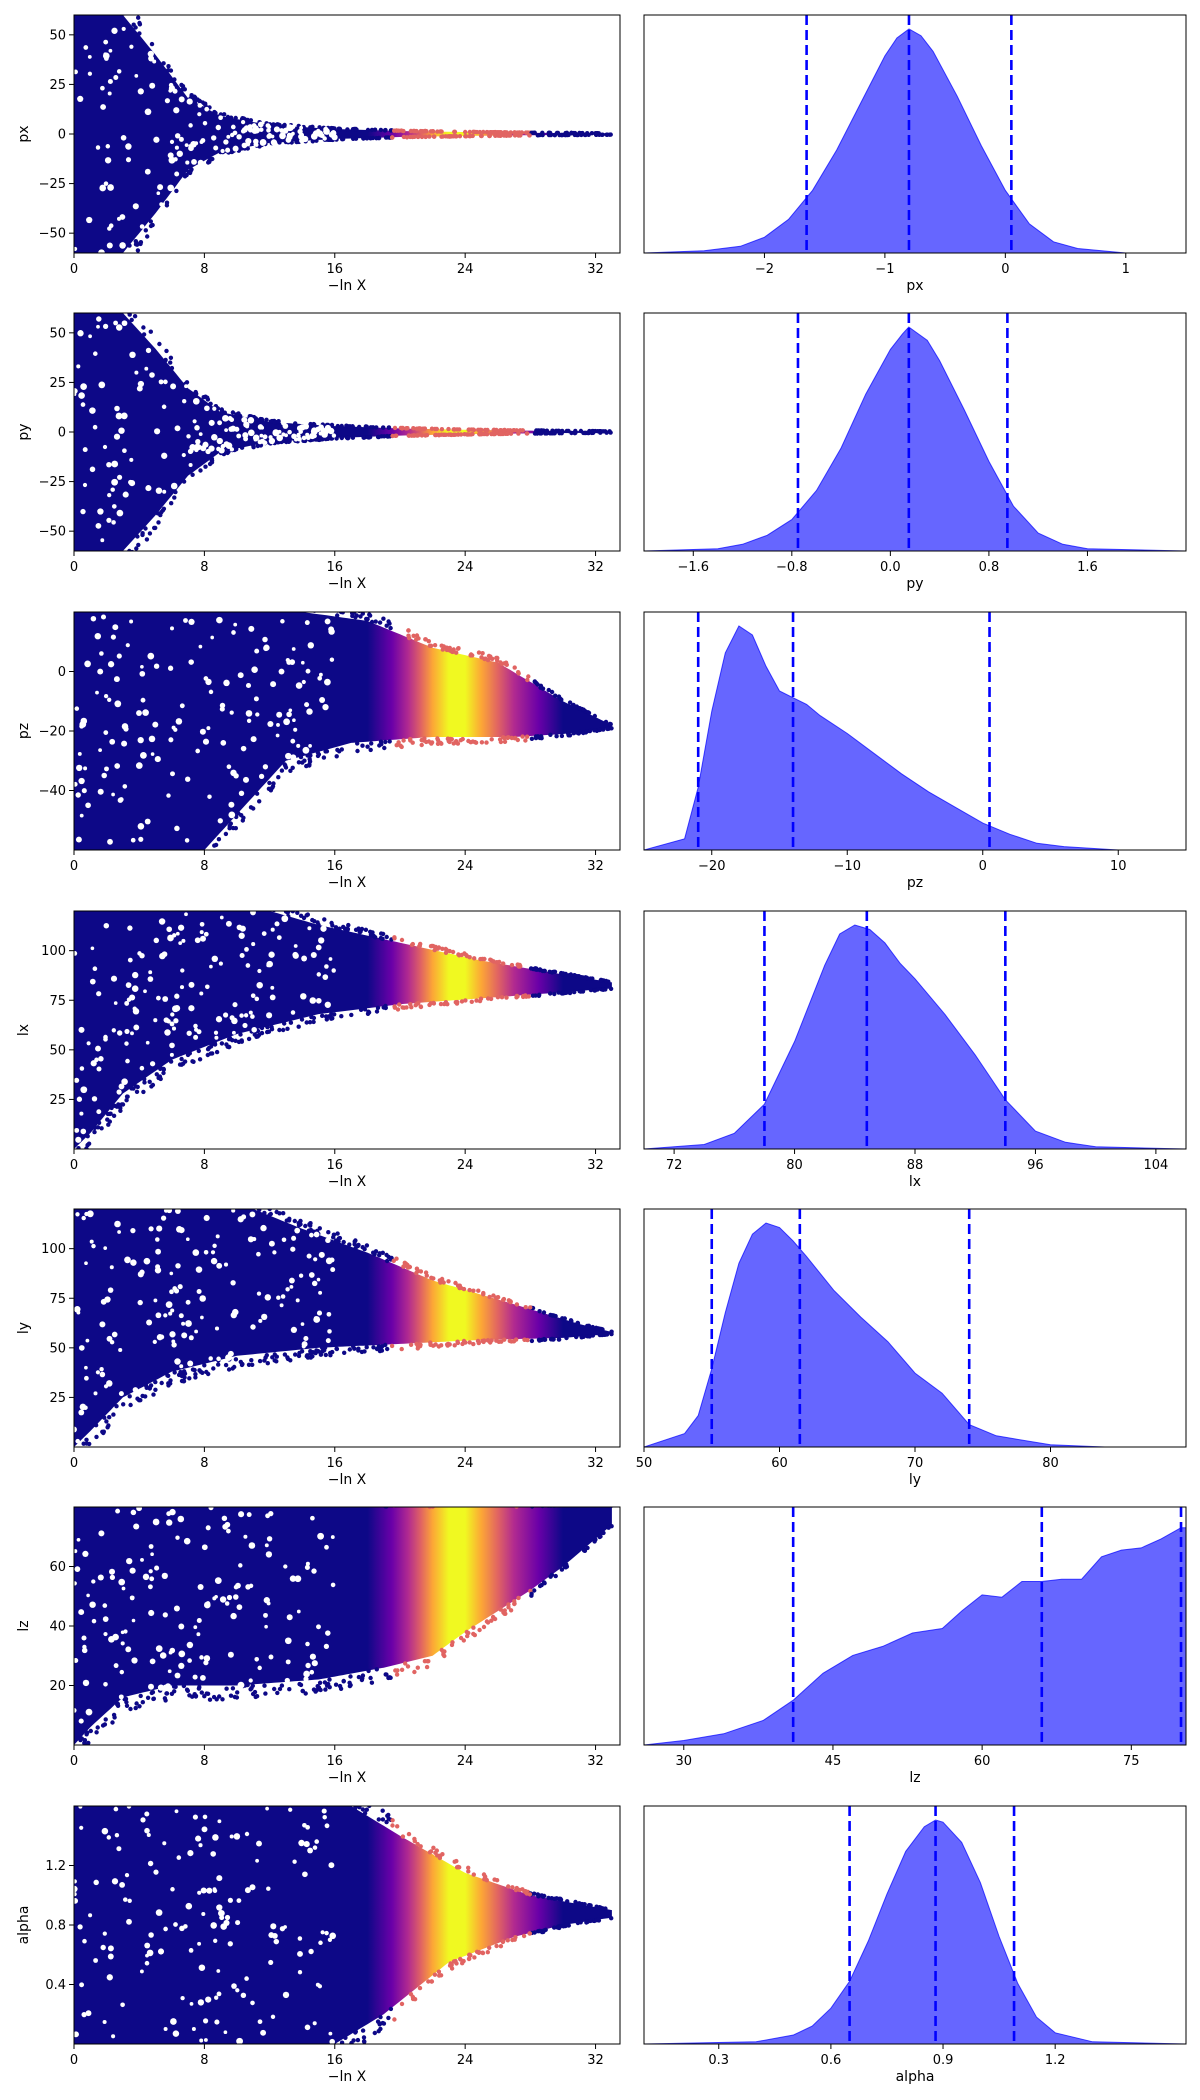  Describe the element at coordinates (204, 1463) in the screenshot. I see `x-tick-label: 8` at that location.